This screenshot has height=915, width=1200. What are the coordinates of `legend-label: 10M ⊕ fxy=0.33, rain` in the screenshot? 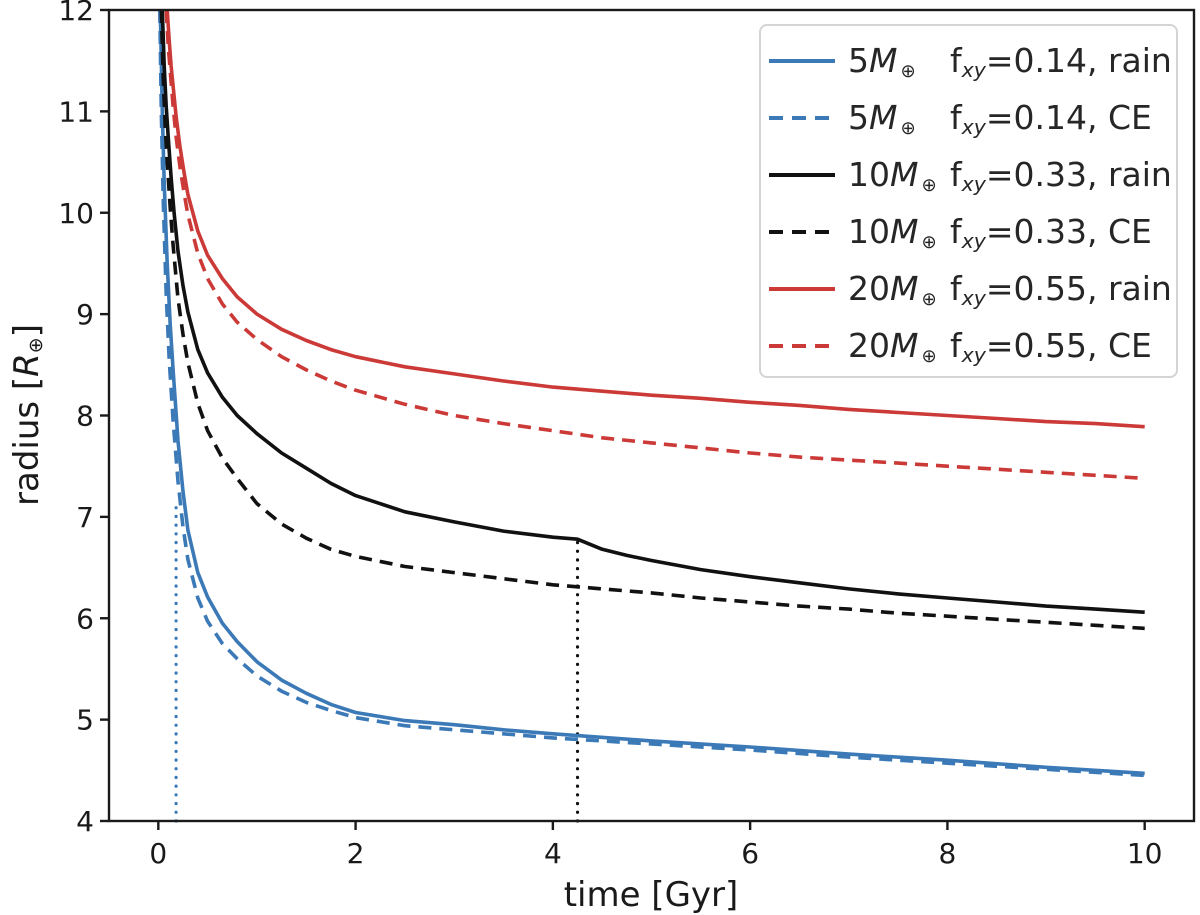 It's located at (1010, 174).